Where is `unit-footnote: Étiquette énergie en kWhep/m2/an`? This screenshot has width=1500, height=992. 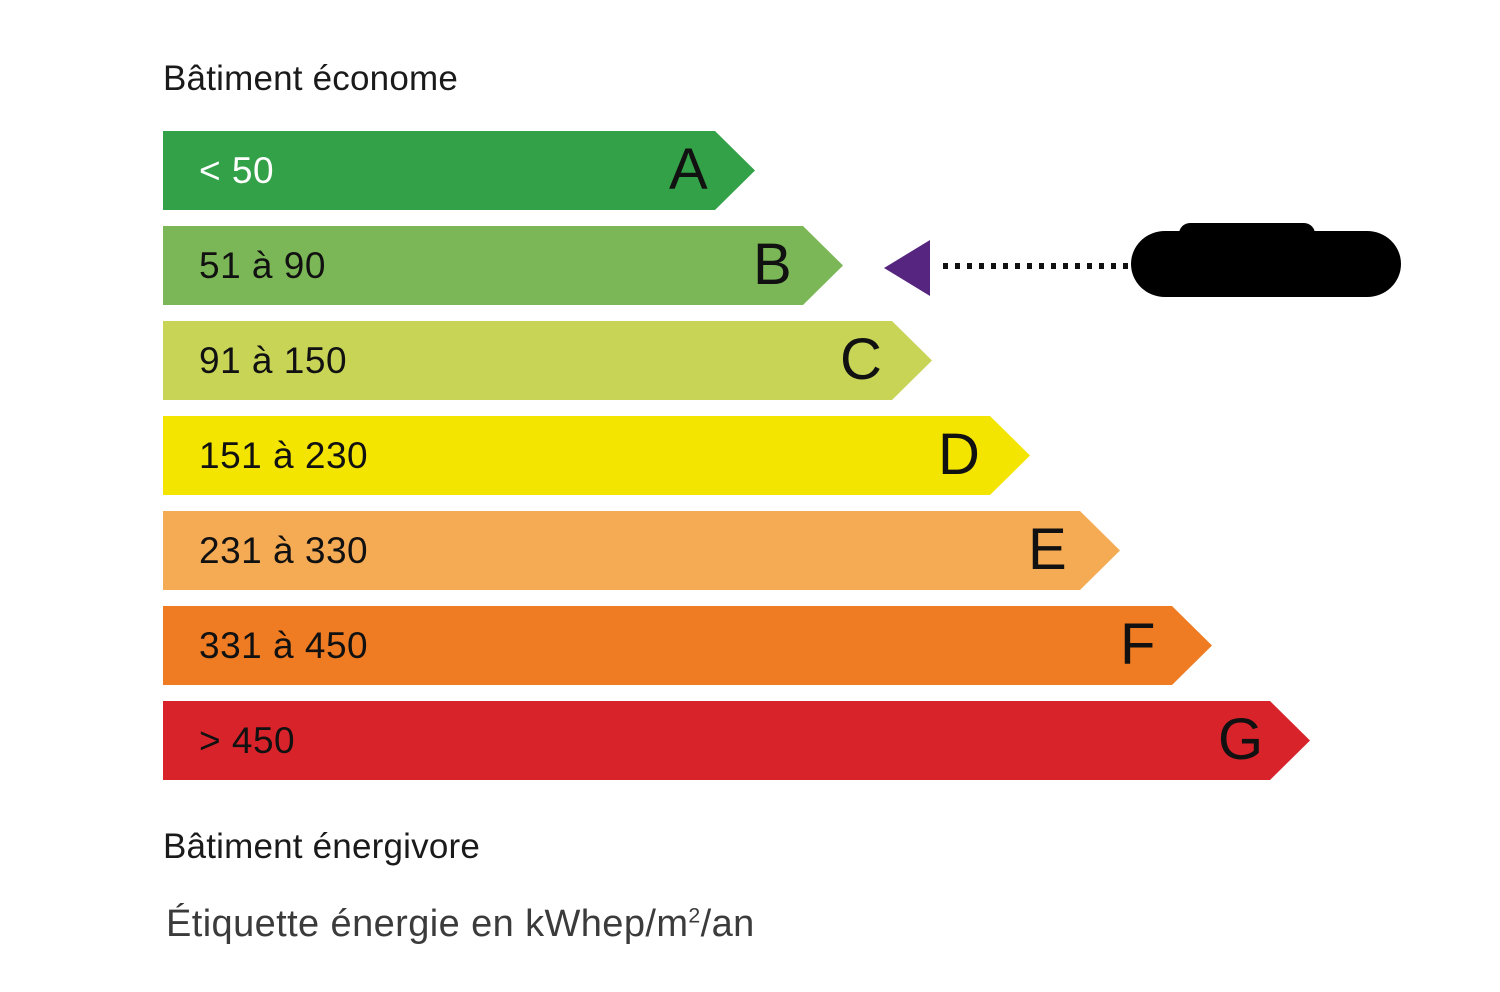 unit-footnote: Étiquette énergie en kWhep/m2/an is located at coordinates (460, 924).